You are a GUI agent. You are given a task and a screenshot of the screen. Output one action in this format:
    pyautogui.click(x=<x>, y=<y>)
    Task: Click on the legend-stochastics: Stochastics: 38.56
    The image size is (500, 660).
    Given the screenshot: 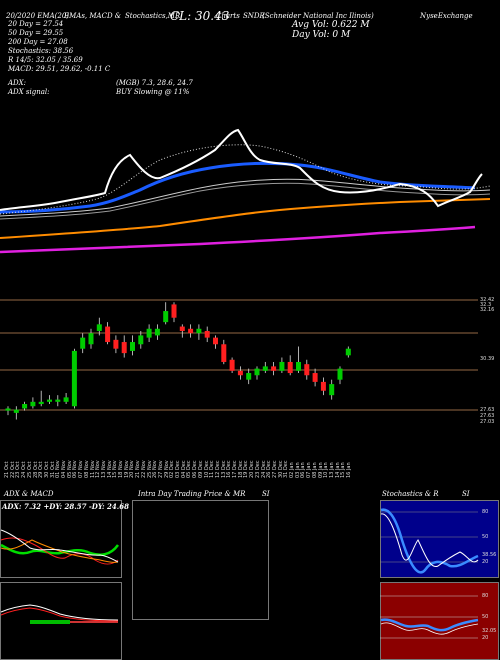 What is the action you would take?
    pyautogui.click(x=41, y=51)
    